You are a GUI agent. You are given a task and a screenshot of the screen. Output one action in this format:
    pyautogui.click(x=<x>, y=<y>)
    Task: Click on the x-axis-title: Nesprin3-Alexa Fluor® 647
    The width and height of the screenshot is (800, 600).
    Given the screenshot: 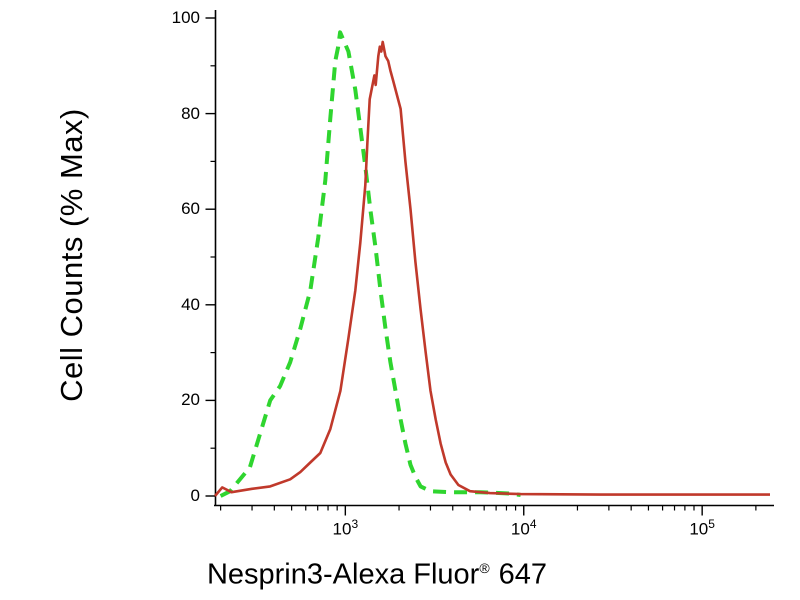 What is the action you would take?
    pyautogui.click(x=377, y=575)
    